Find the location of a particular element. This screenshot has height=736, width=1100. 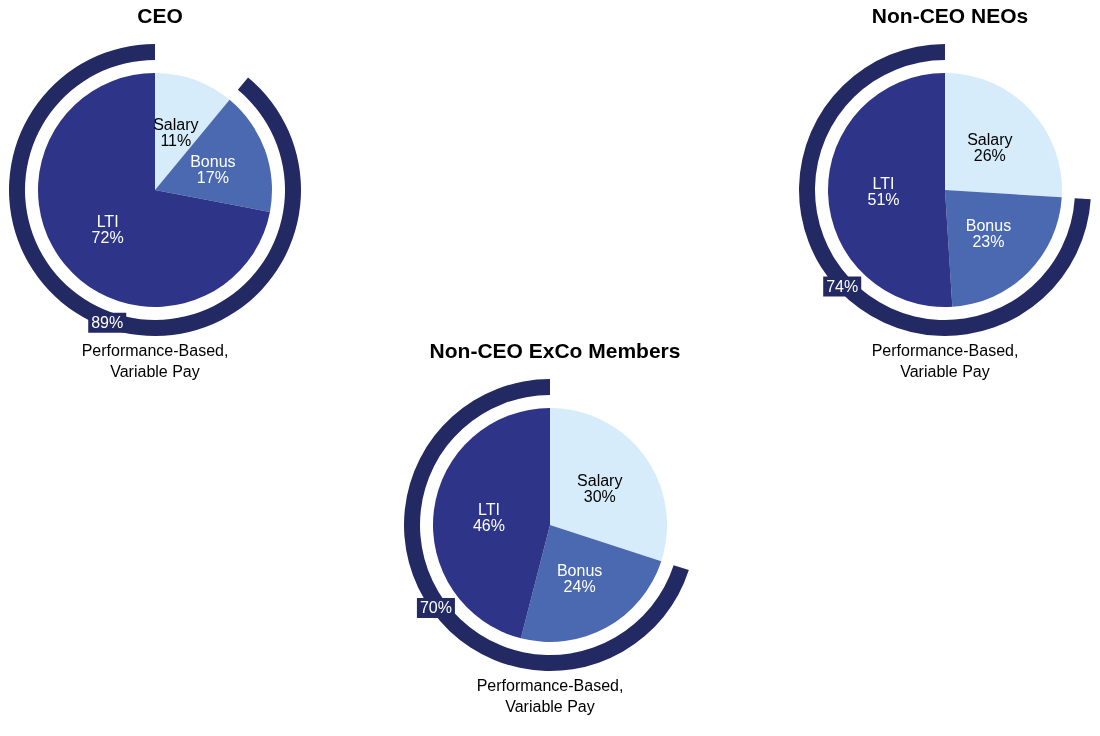

legend-label: Performance-Based, Variable Pay is located at coordinates (155, 361).